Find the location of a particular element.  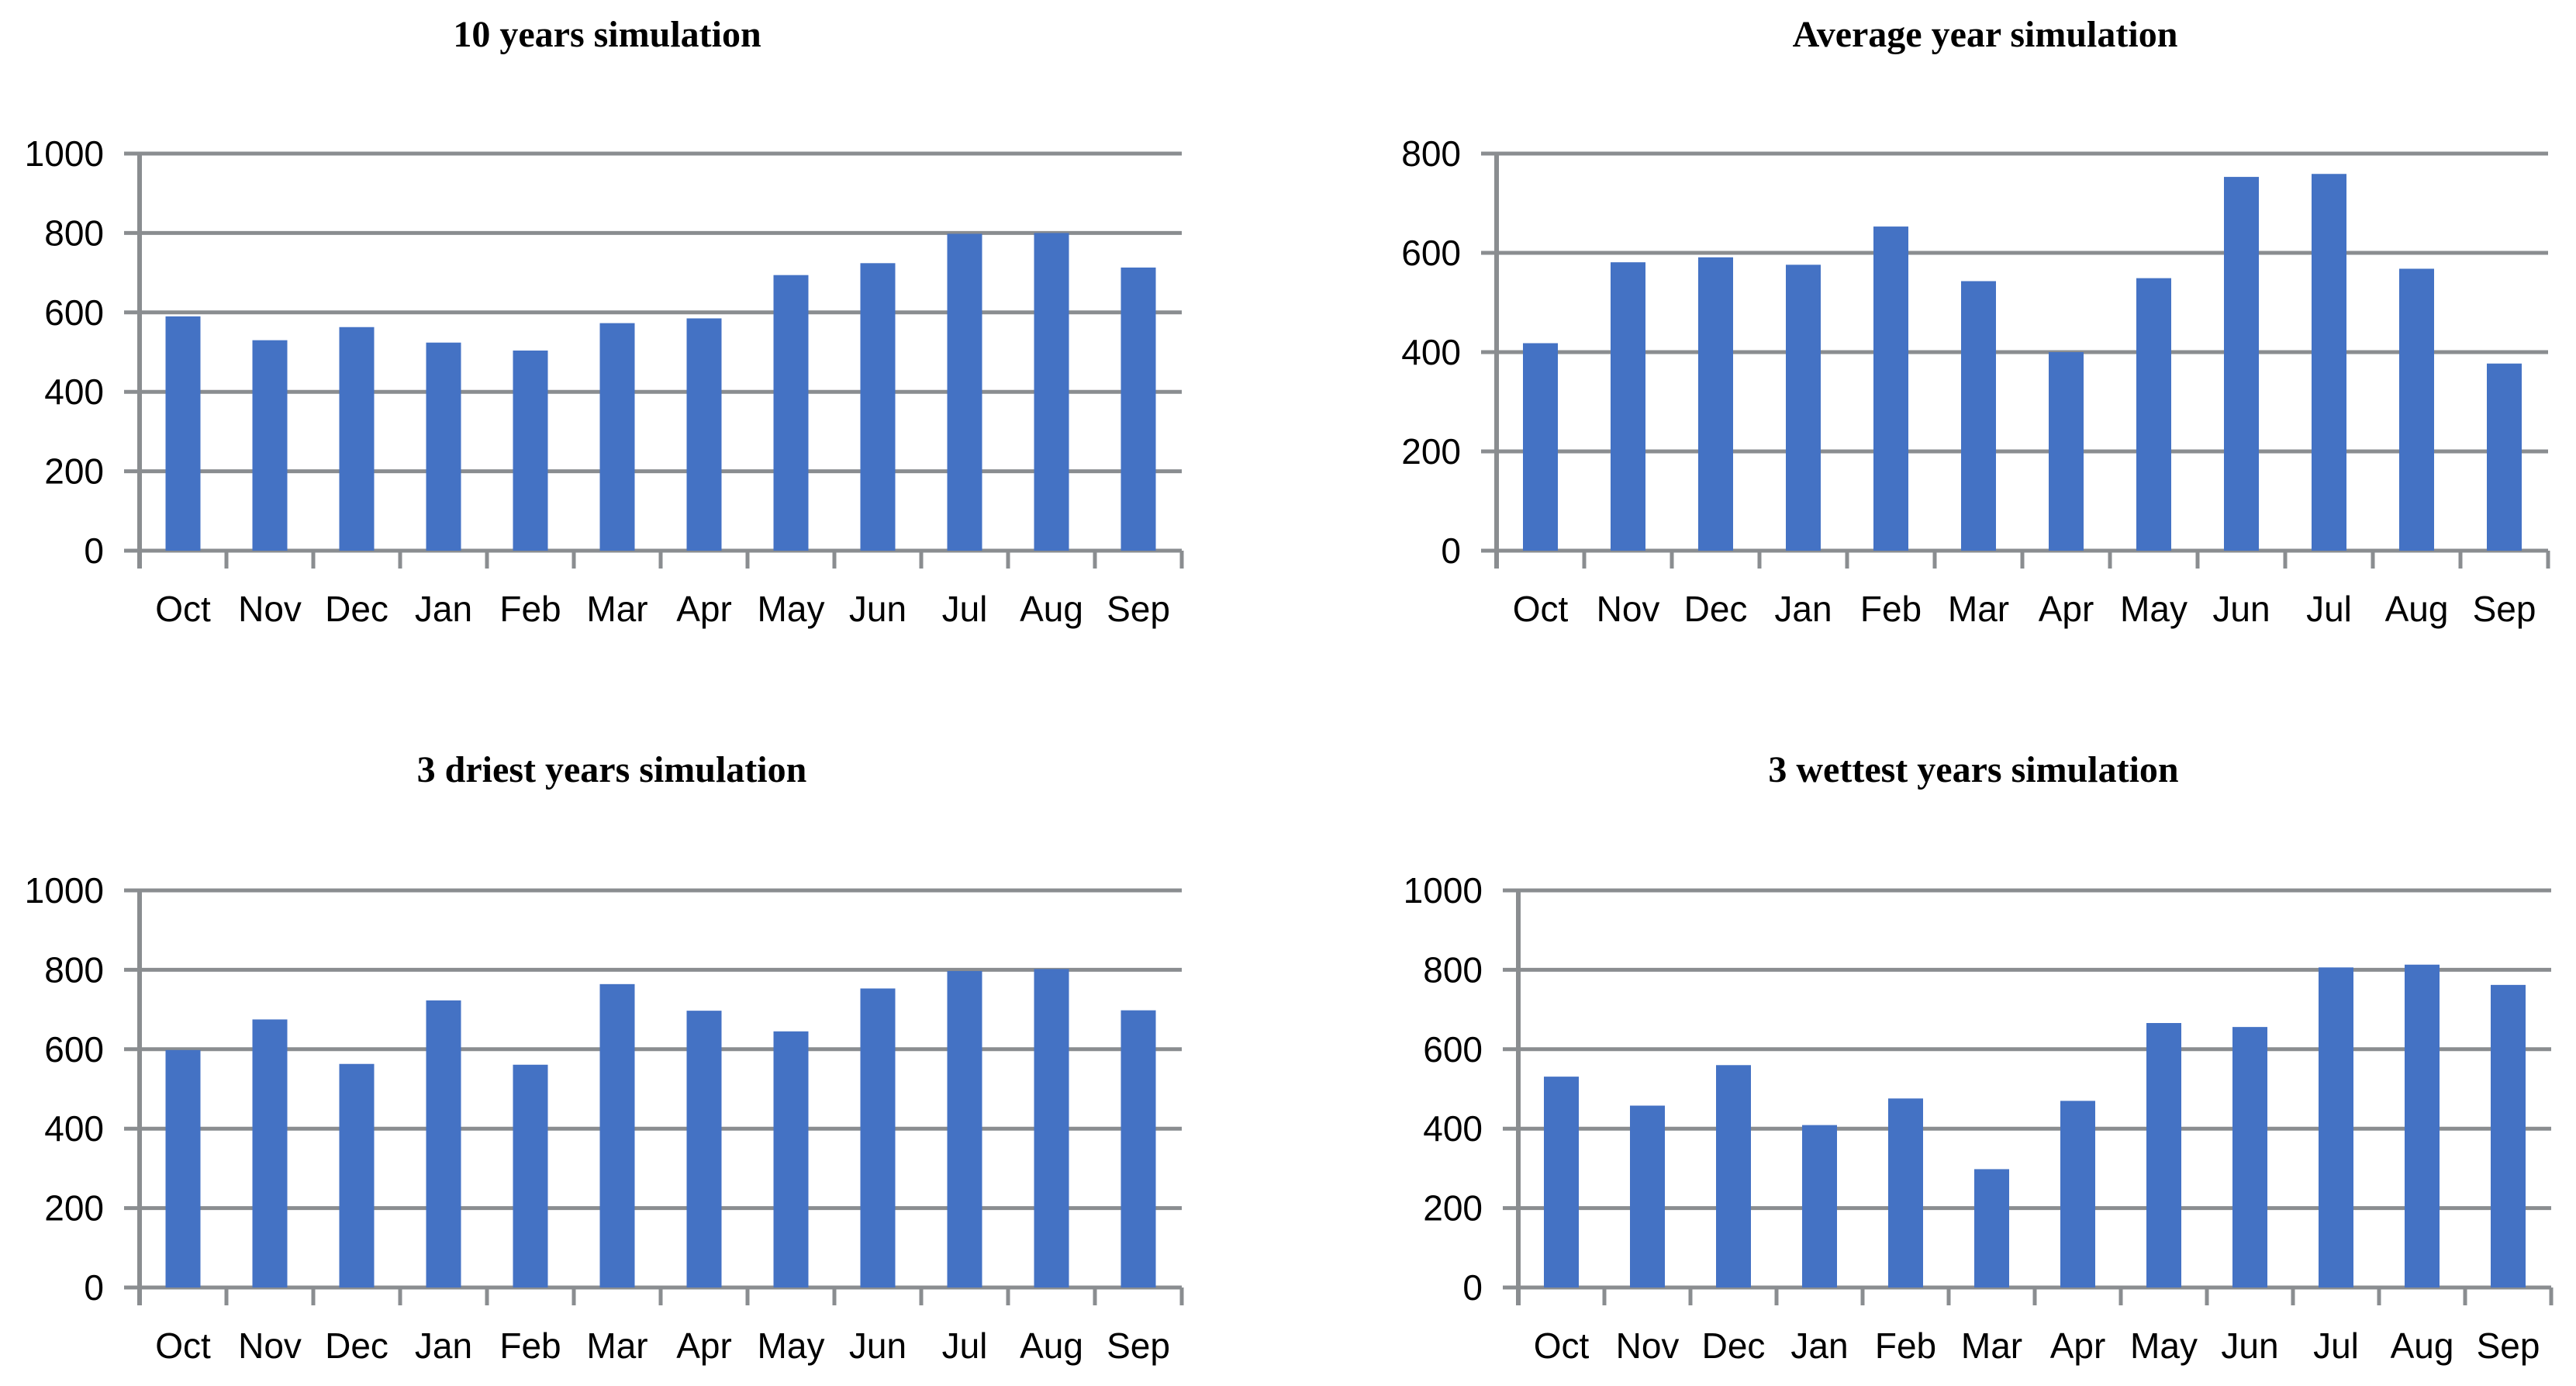

bar-oct is located at coordinates (183, 1168).